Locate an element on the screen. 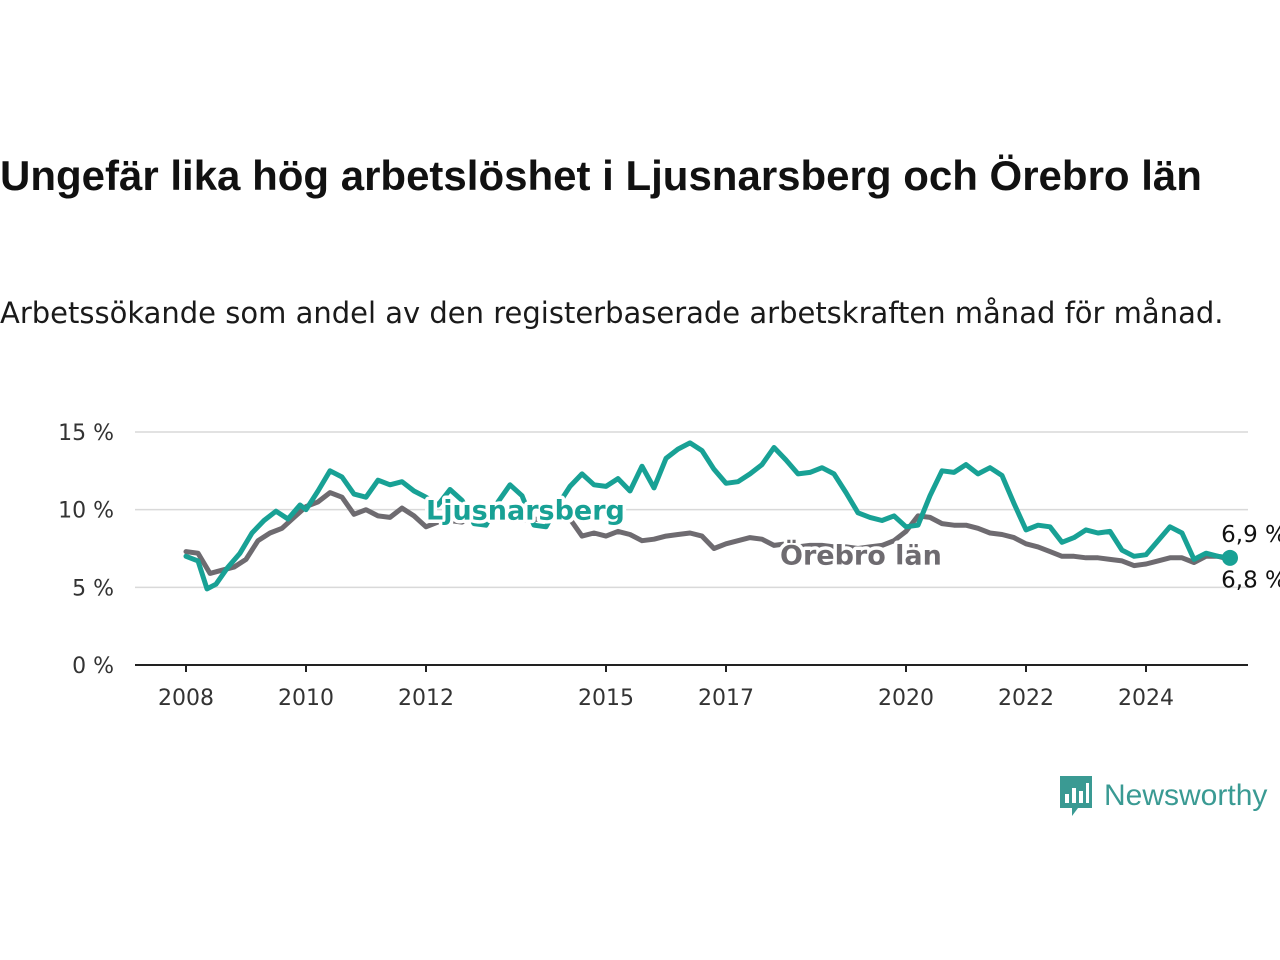 Image resolution: width=1280 pixels, height=960 pixels. end-value-label-0: 6,8 % is located at coordinates (1250, 580).